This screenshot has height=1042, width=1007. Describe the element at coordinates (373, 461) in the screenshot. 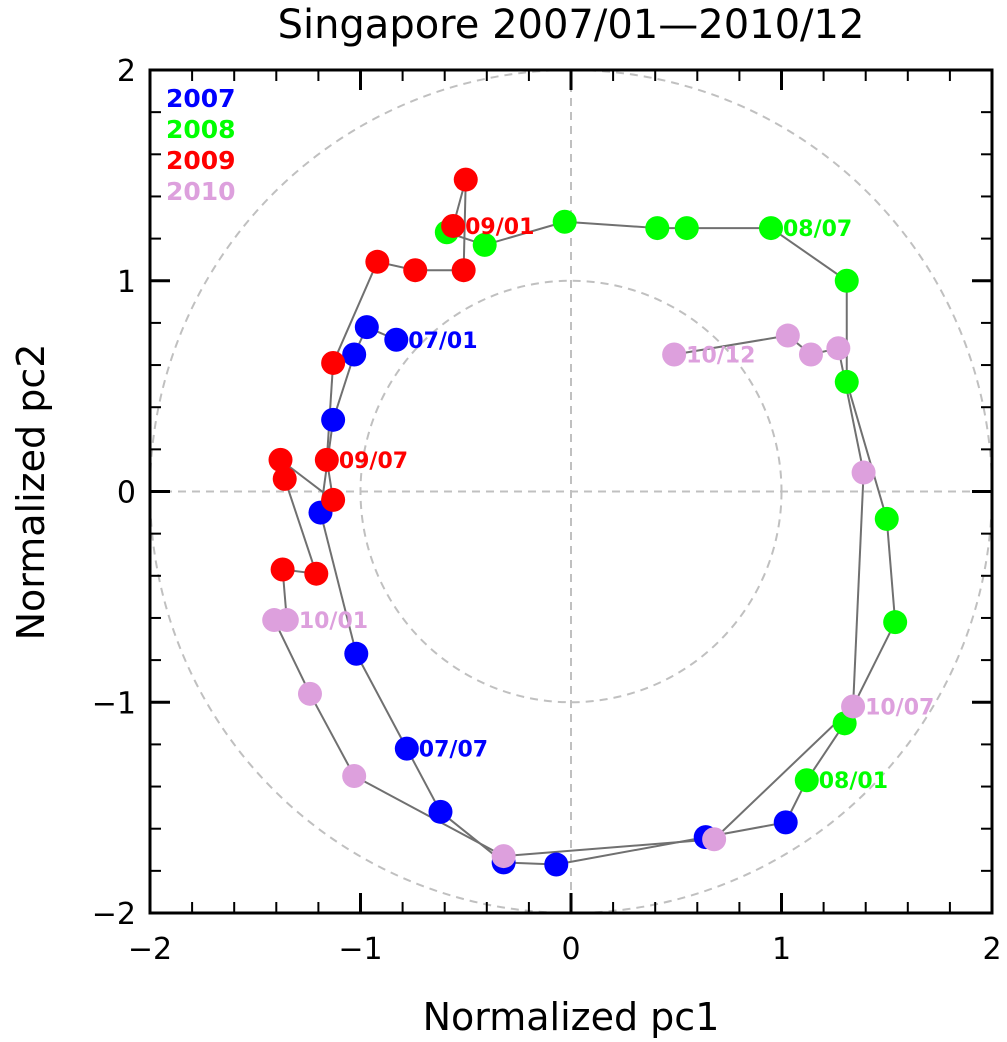

I see `point-label-09-07: 09/07` at that location.